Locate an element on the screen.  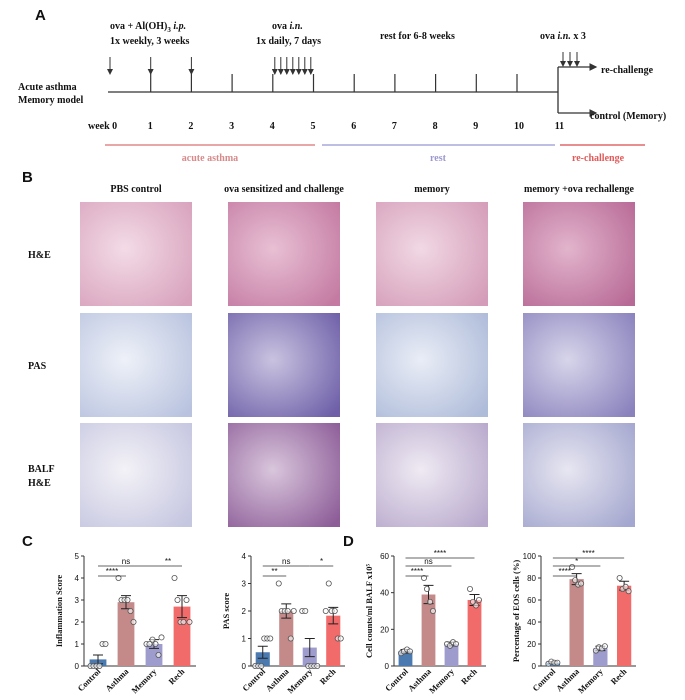
row-label: H&E is located at coordinates (39, 483).